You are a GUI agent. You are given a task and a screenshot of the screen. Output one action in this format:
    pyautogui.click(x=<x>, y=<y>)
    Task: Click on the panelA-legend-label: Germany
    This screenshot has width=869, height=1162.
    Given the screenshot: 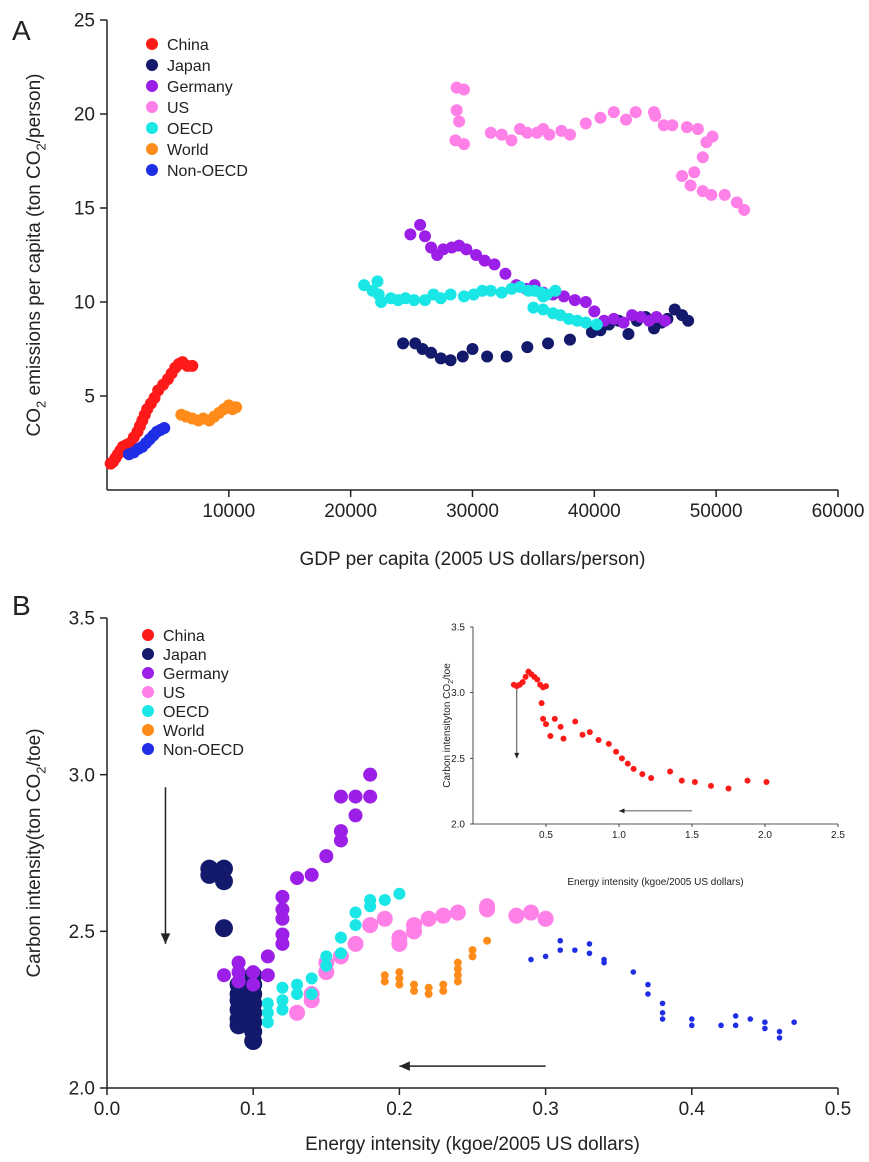 What is the action you would take?
    pyautogui.click(x=200, y=87)
    